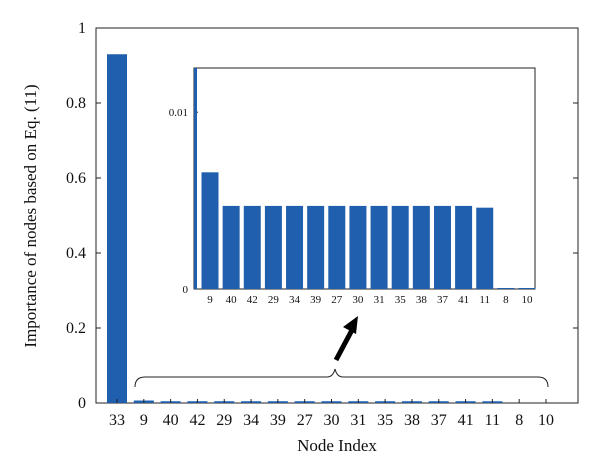 The width and height of the screenshot is (600, 475). I want to click on inset-y-ticks: 00.01, so click(183, 182).